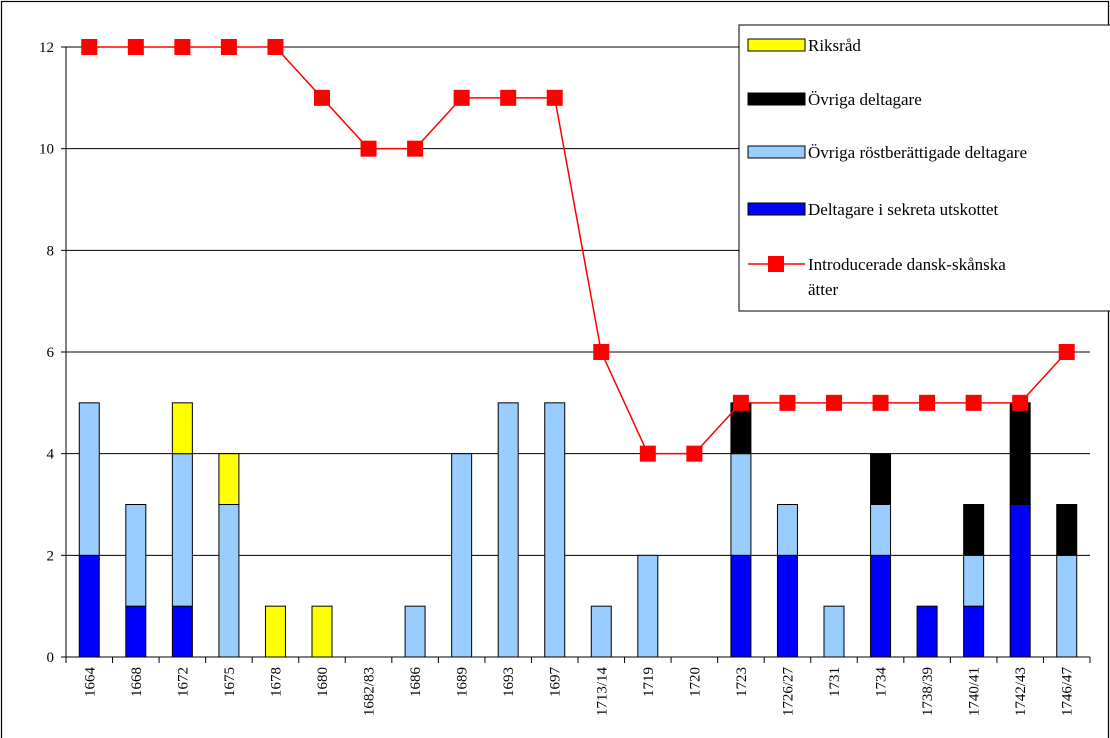 This screenshot has width=1110, height=738. I want to click on x-tick-label: 1746/47, so click(1068, 692).